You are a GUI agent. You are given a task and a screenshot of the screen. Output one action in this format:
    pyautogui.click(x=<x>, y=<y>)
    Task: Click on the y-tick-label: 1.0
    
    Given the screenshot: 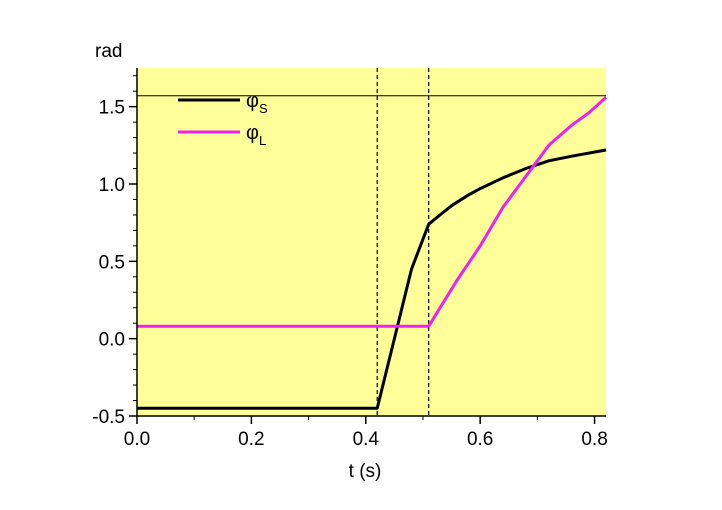 What is the action you would take?
    pyautogui.click(x=112, y=185)
    